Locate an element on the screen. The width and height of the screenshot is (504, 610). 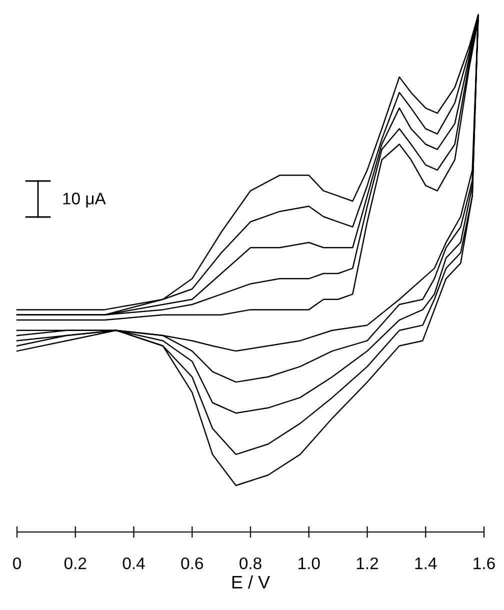
x-tick-label: 1.0 is located at coordinates (309, 563).